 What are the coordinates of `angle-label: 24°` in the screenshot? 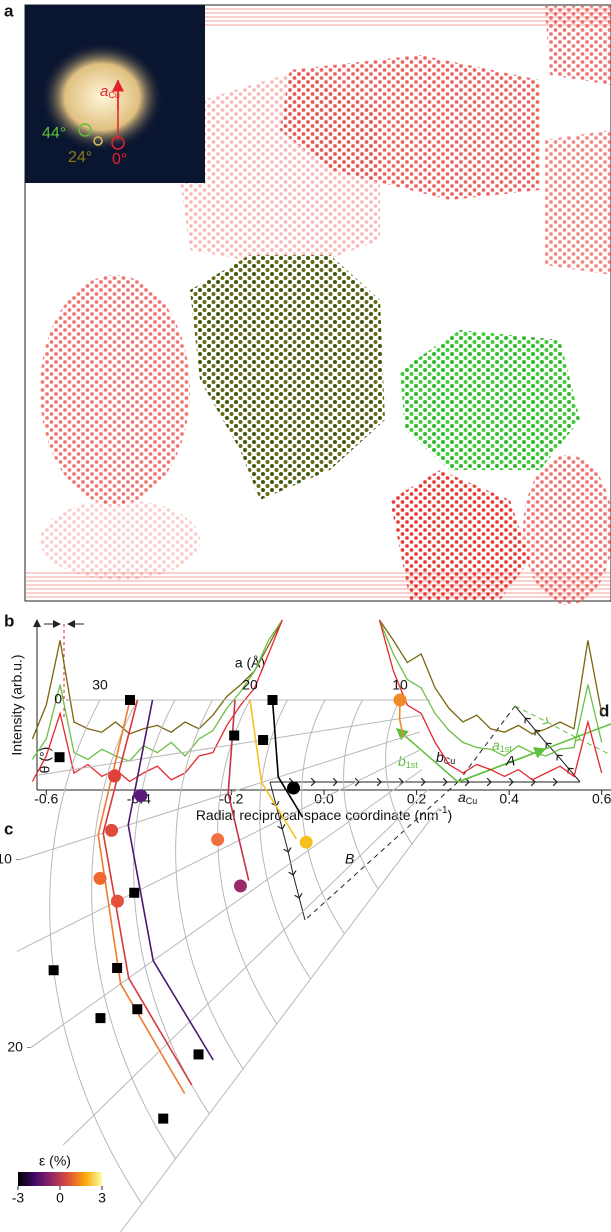 It's located at (80, 157).